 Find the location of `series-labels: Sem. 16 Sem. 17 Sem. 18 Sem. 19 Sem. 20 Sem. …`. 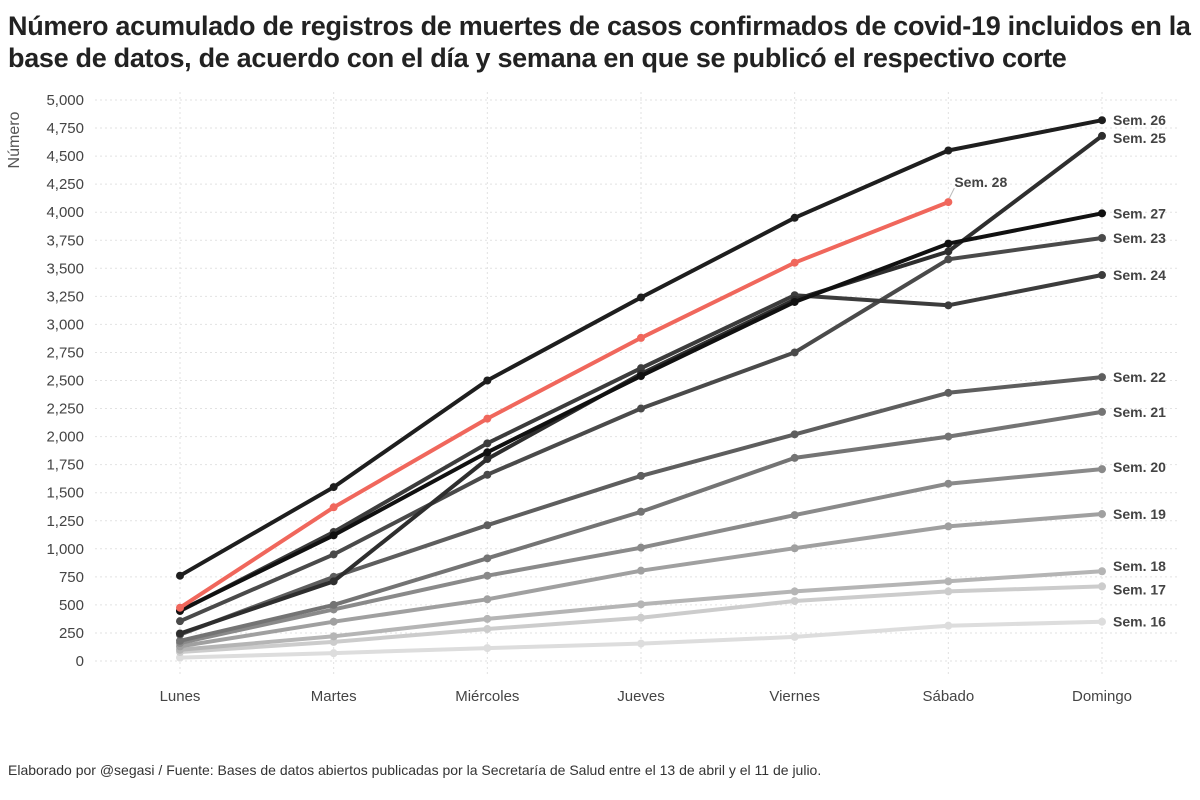

series-labels: Sem. 16 Sem. 17 Sem. 18 Sem. 19 Sem. 20 Sem. … is located at coordinates (1057, 371).